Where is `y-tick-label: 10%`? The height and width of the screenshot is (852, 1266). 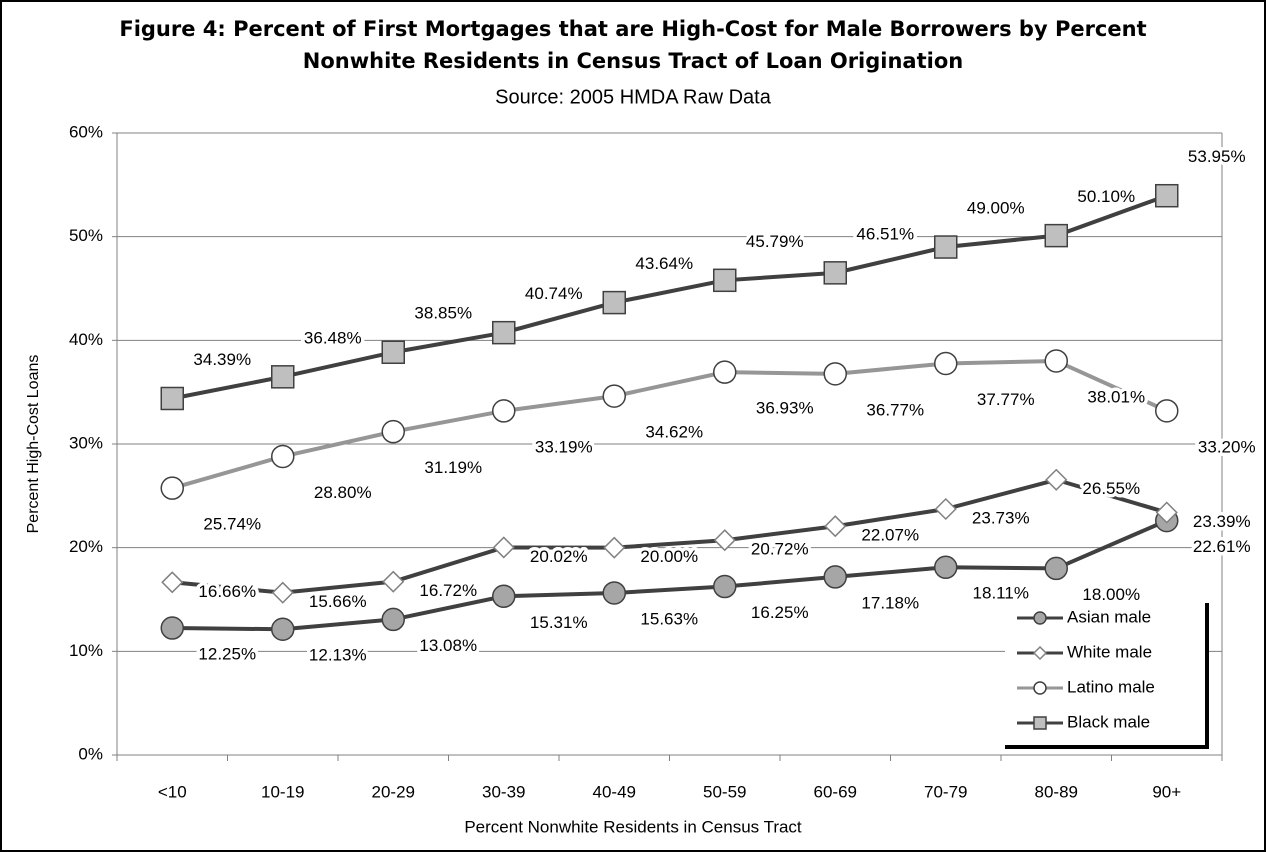 y-tick-label: 10% is located at coordinates (86, 650).